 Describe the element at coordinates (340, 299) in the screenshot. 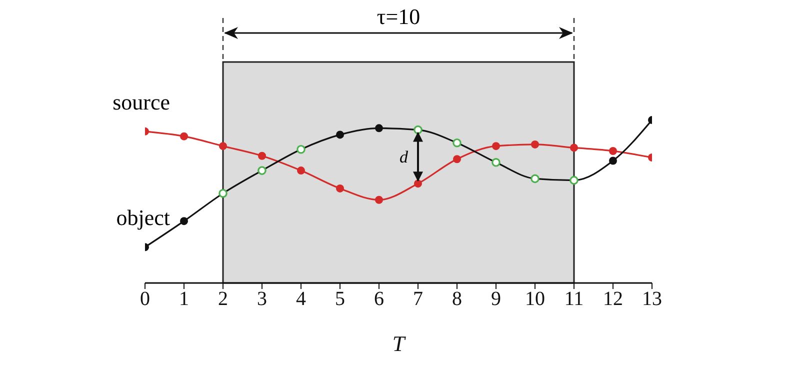

I see `x-tick-label: 5` at that location.